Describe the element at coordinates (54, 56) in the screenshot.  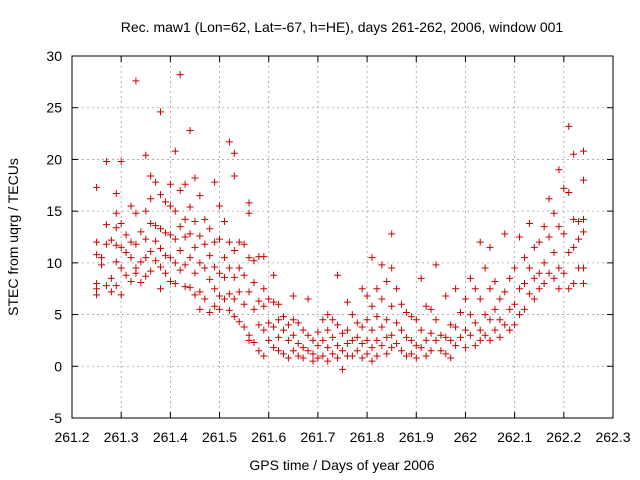
I see `y-tick-label: 30` at that location.